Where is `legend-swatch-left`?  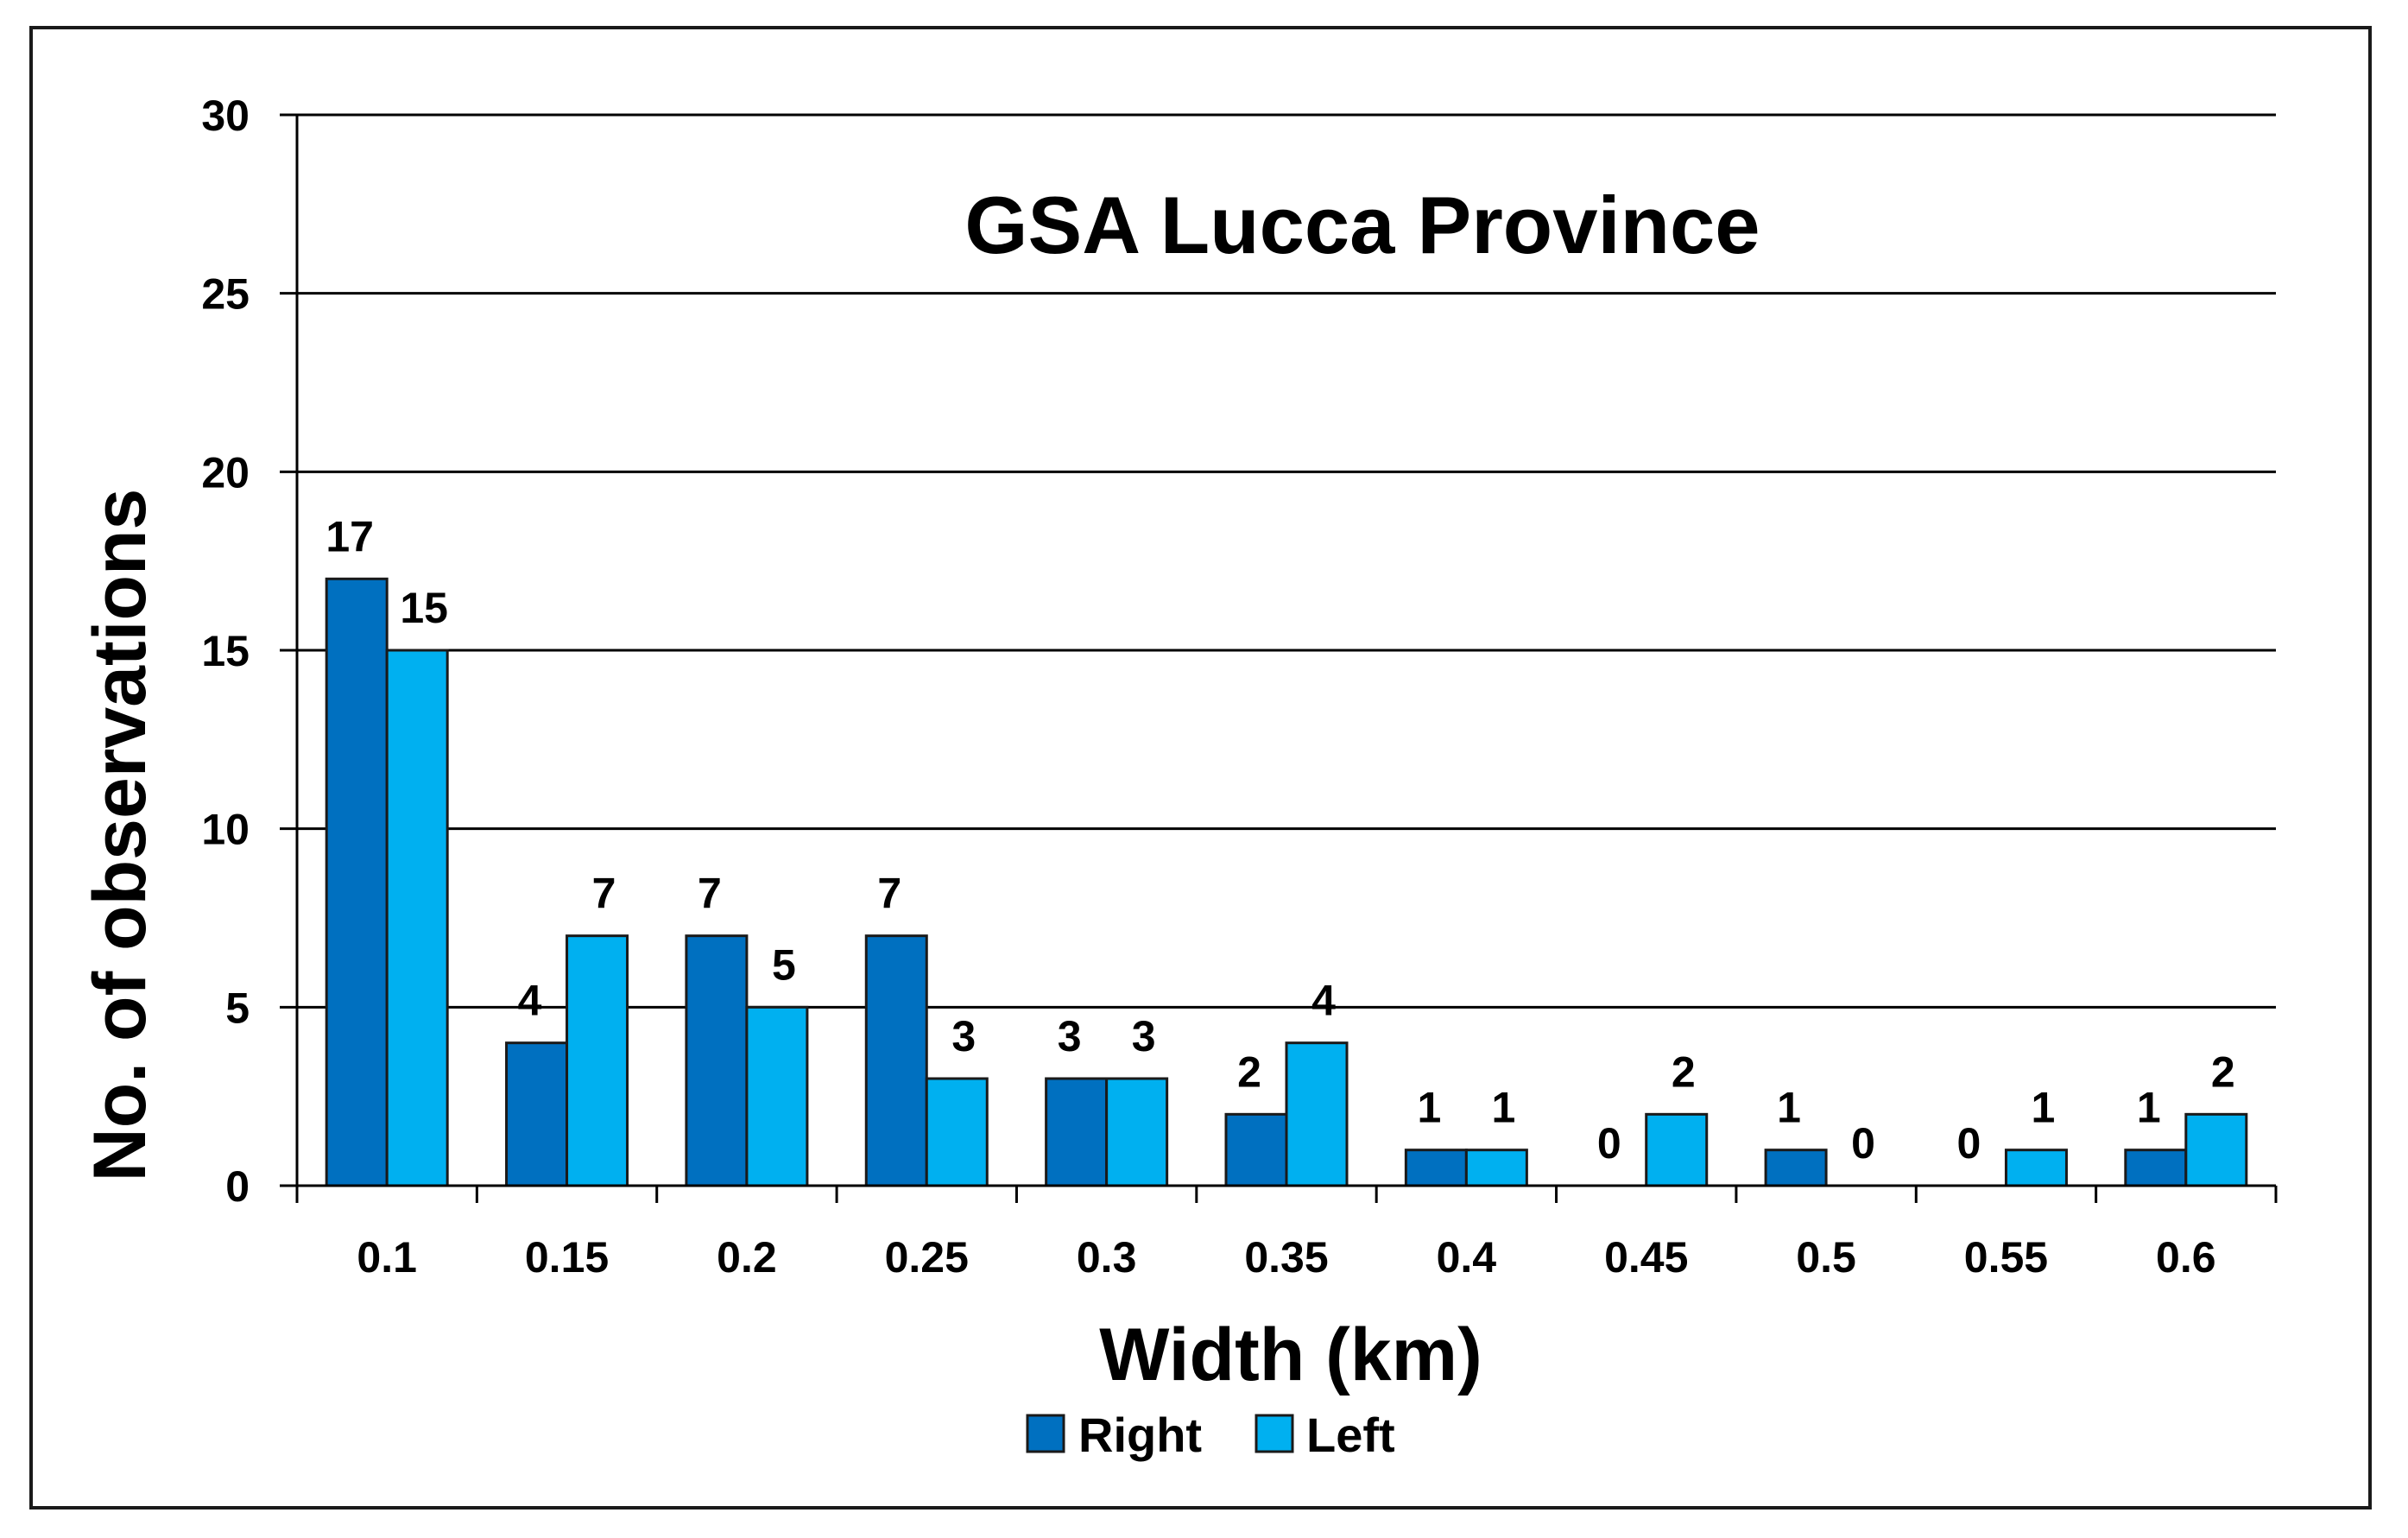
legend-swatch-left is located at coordinates (1274, 1433).